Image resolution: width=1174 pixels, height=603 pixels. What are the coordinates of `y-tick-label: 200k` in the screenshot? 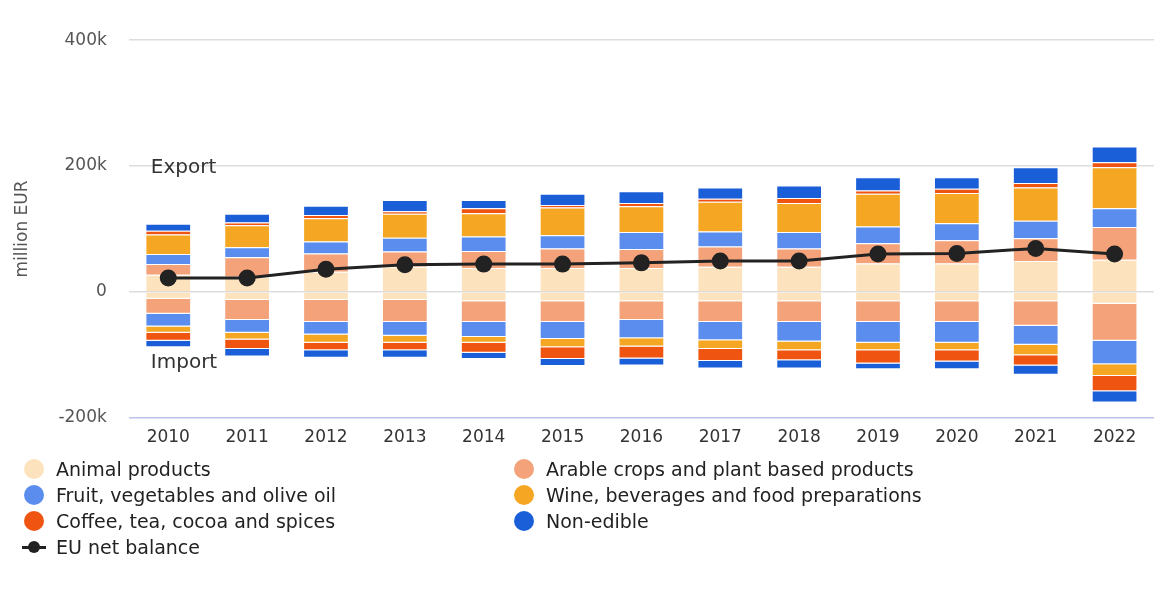 It's located at (85, 164).